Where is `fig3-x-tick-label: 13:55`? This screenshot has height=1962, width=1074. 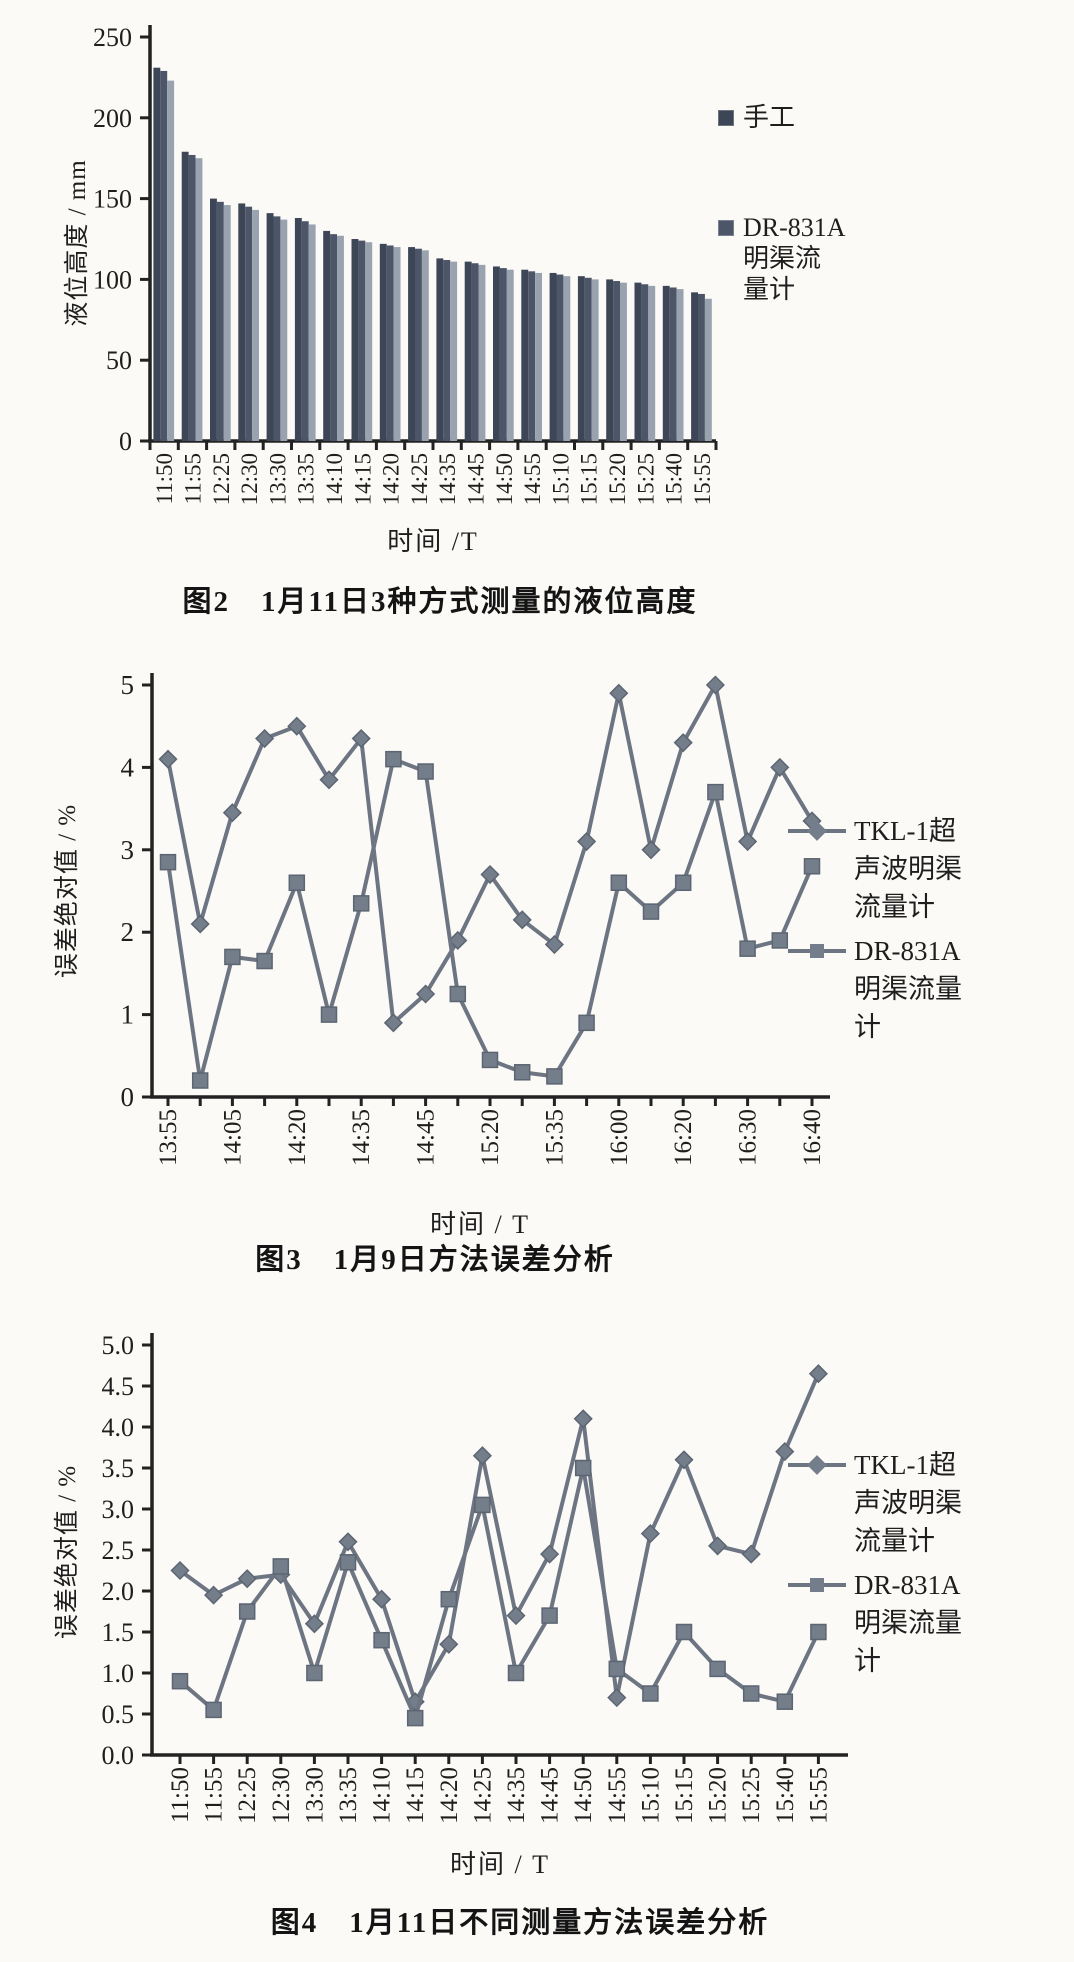
fig3-x-tick-label: 13:55 is located at coordinates (168, 1137).